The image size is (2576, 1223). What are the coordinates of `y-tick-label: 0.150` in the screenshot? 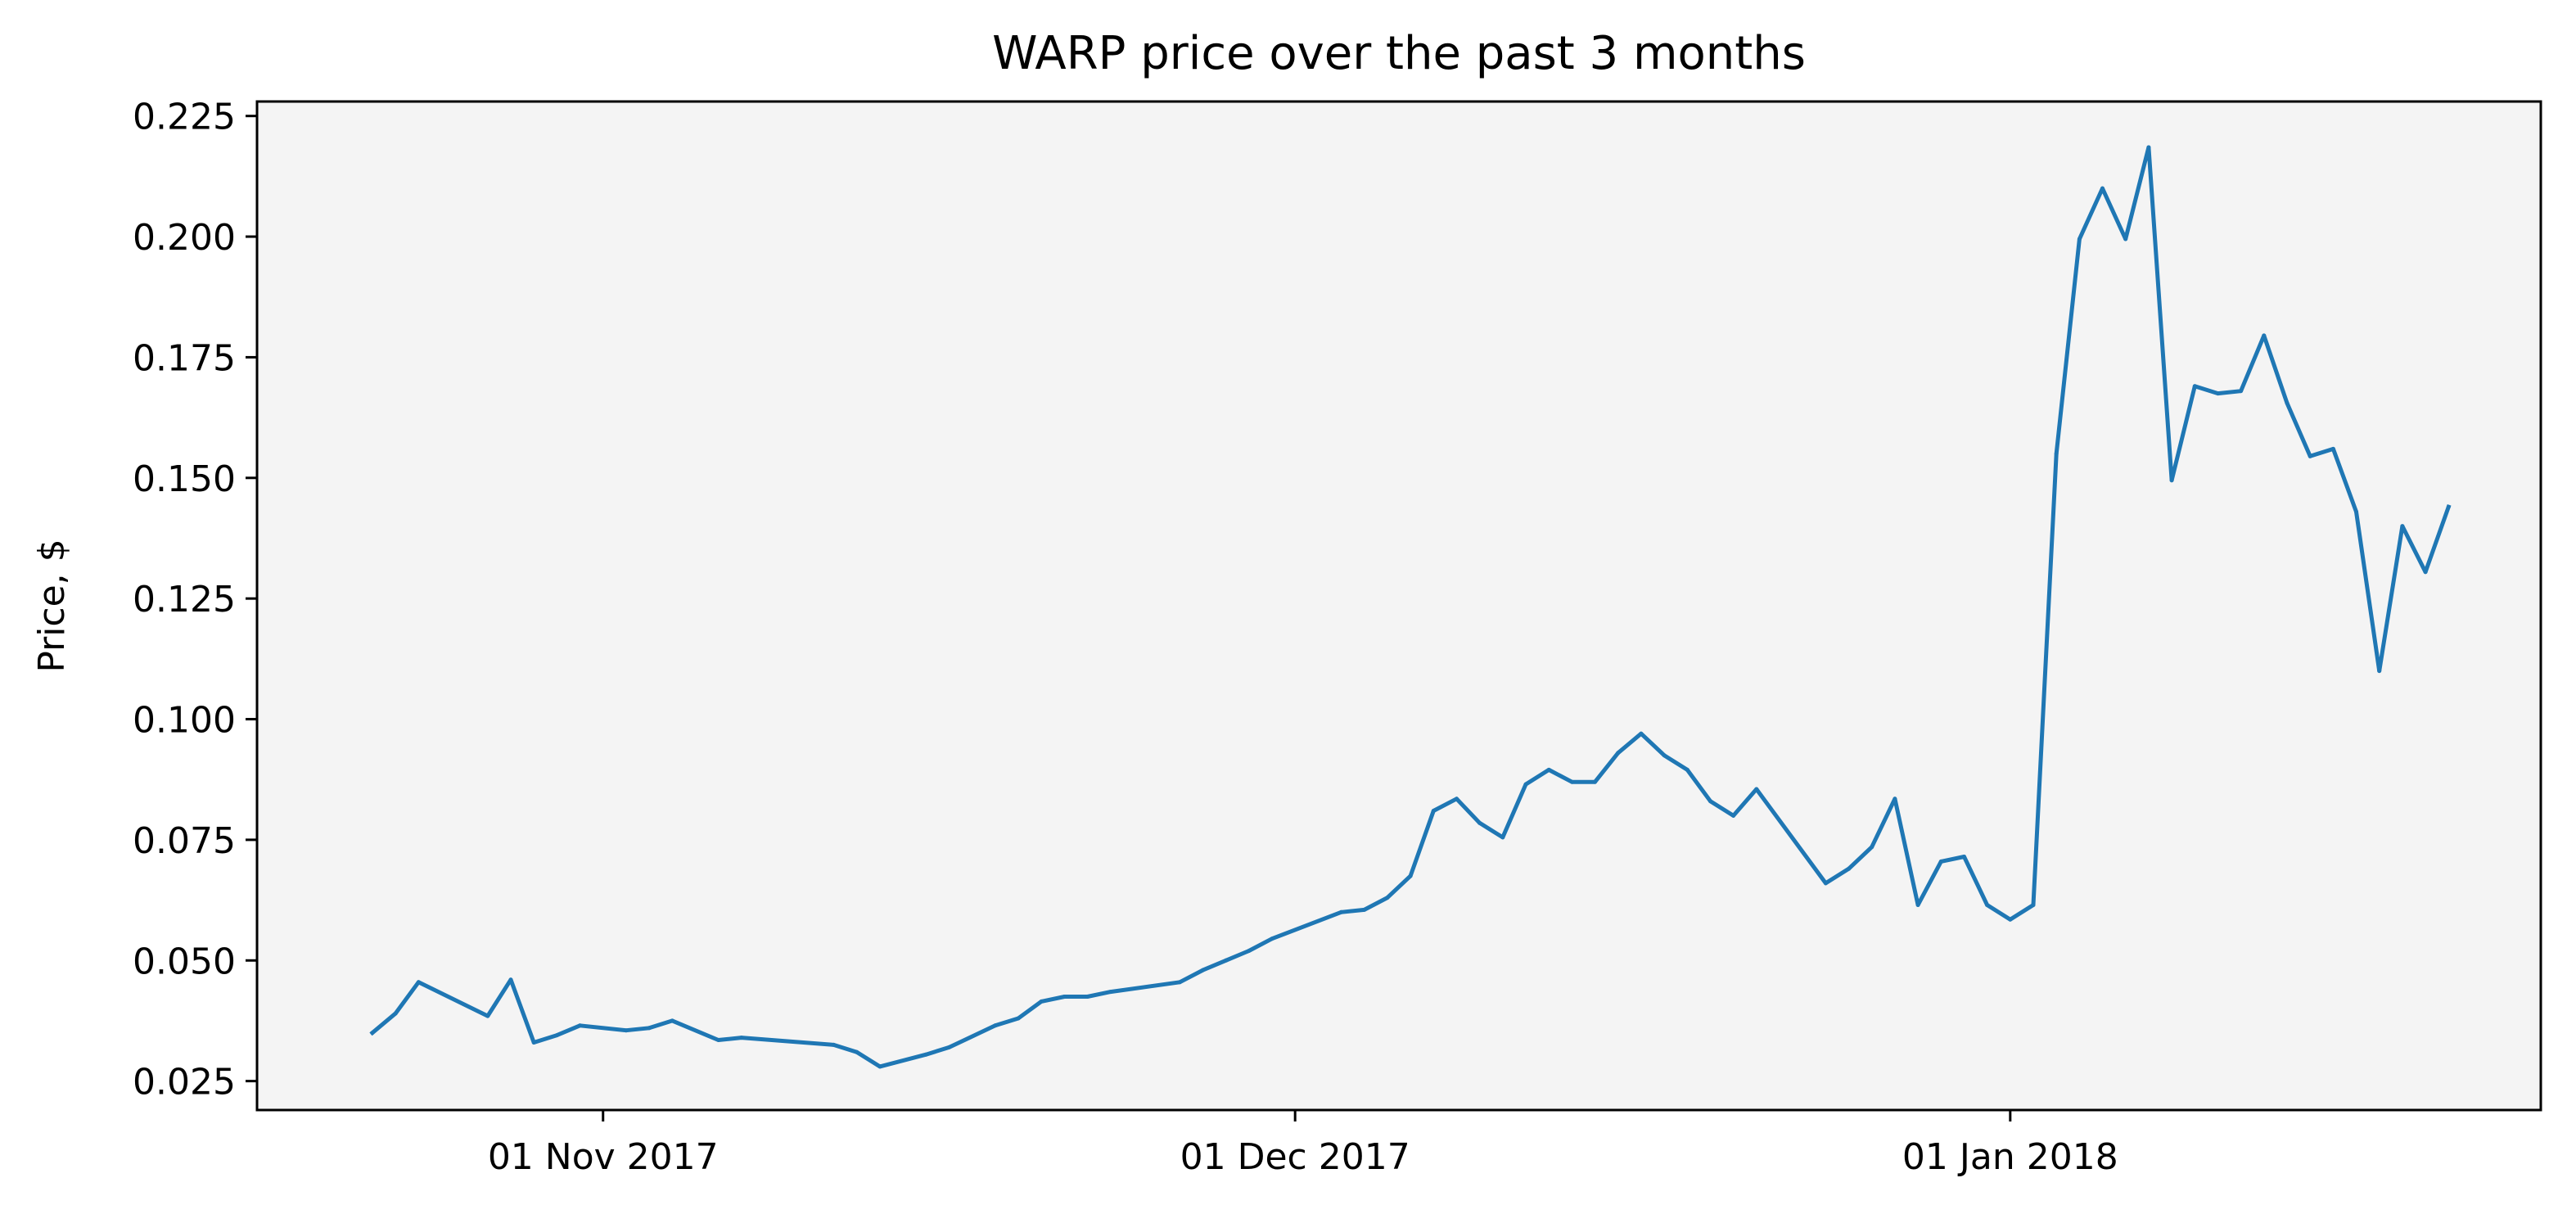 It's located at (184, 479).